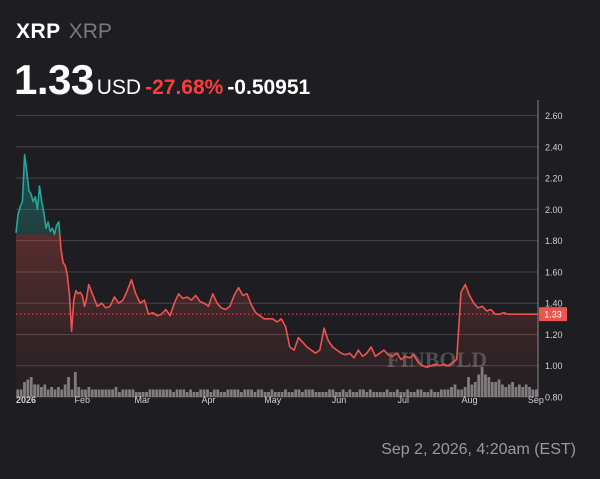 This screenshot has height=479, width=600. Describe the element at coordinates (554, 398) in the screenshot. I see `y-tick-label: 0.80` at that location.